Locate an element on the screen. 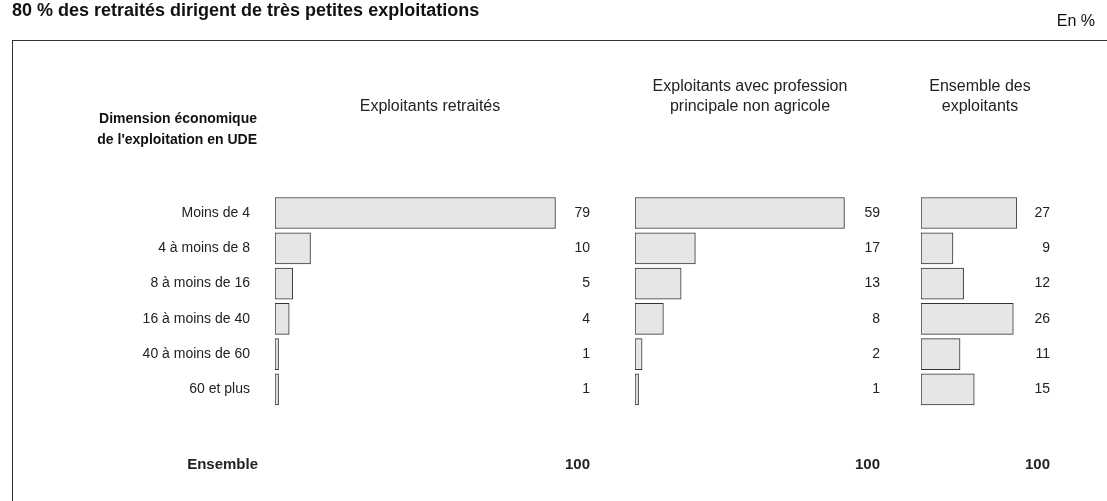 This screenshot has width=1107, height=501. chart-title: Exploitants avec profession principale non agricole is located at coordinates (750, 96).